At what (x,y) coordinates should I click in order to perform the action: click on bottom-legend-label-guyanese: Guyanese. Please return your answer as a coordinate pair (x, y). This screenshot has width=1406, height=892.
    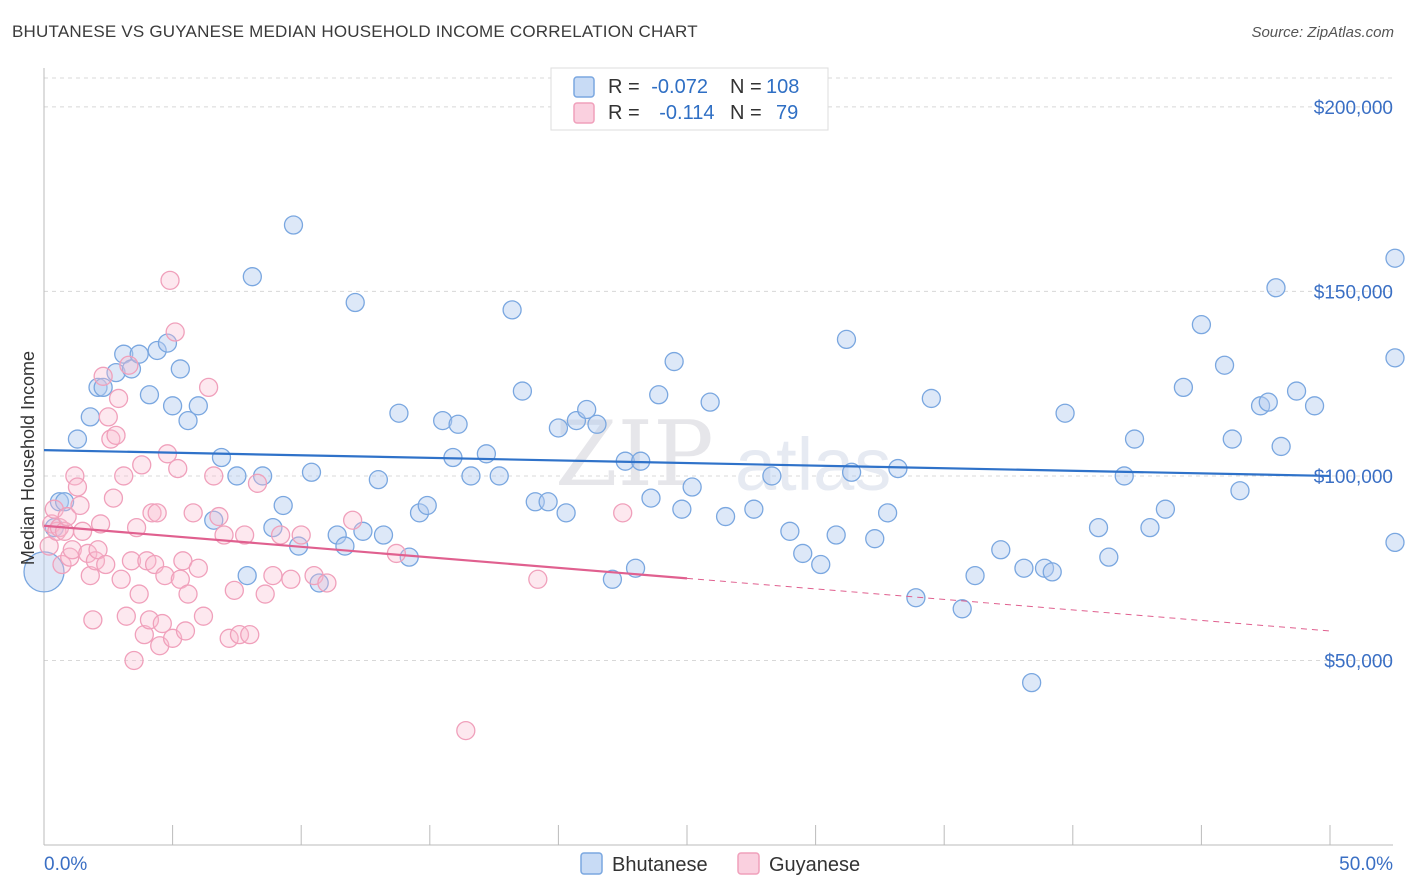
    Looking at the image, I should click on (814, 865).